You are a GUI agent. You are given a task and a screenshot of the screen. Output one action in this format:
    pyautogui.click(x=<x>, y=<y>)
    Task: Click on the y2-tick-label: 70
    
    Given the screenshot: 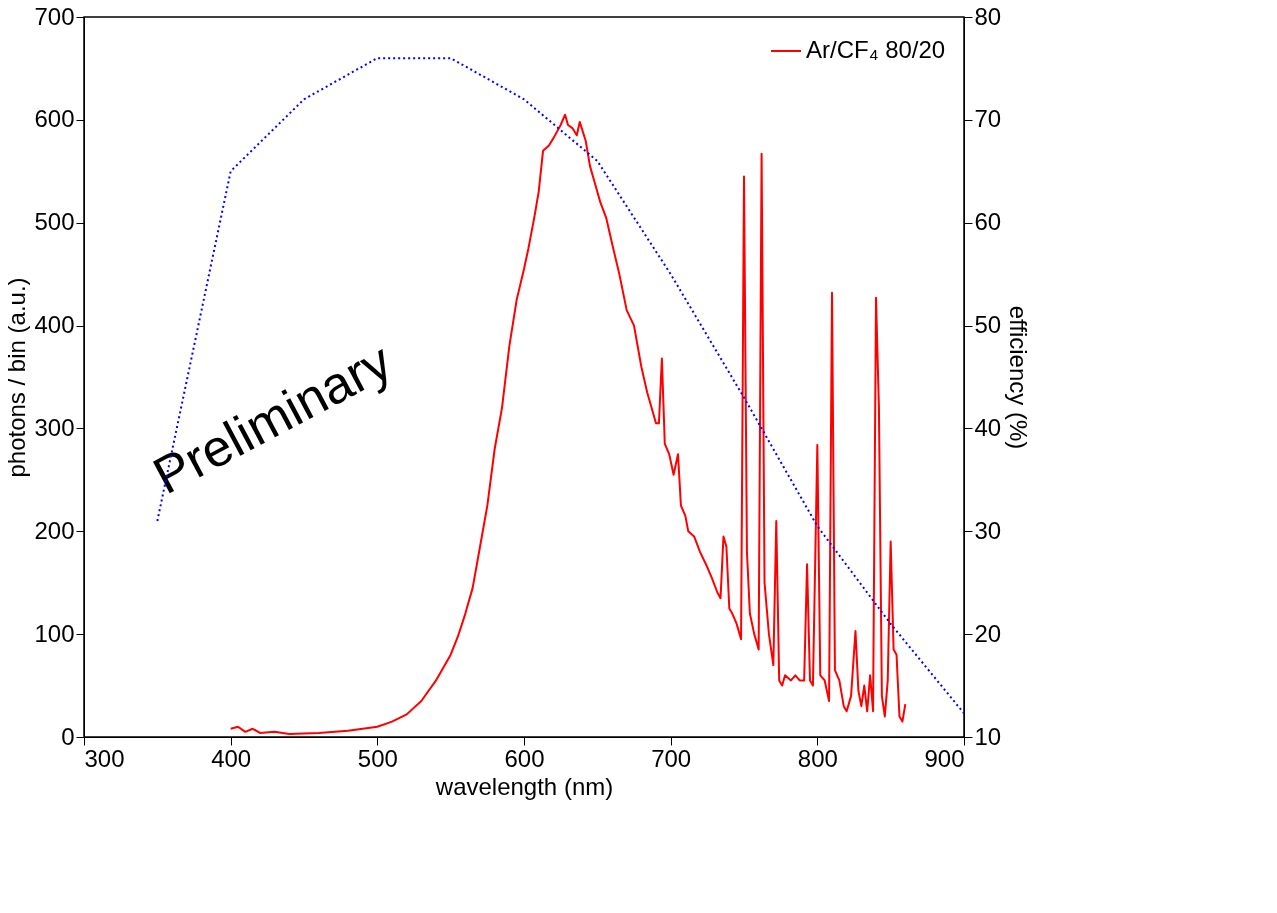 What is the action you would take?
    pyautogui.click(x=988, y=119)
    